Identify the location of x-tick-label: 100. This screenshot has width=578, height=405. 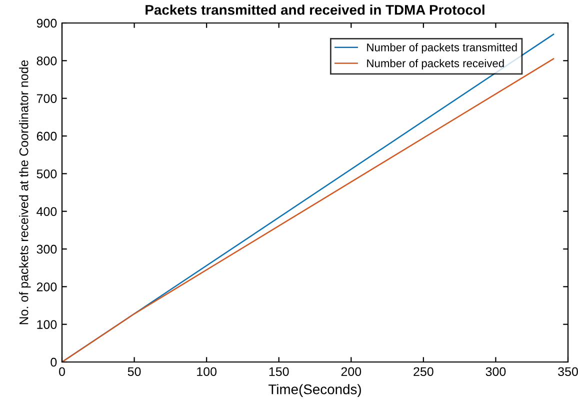
(207, 371).